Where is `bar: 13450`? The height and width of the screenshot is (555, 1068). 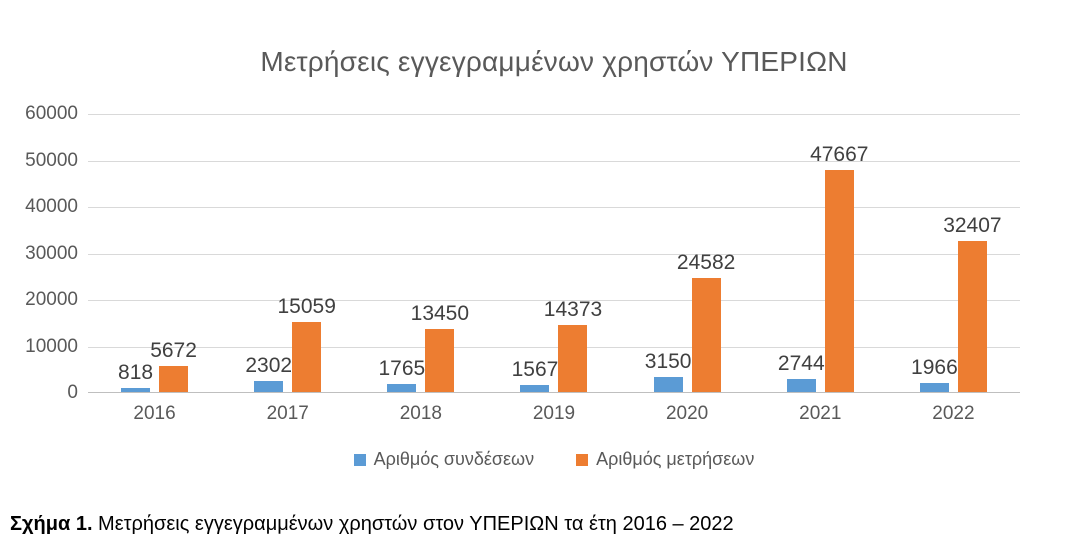 bar: 13450 is located at coordinates (440, 347).